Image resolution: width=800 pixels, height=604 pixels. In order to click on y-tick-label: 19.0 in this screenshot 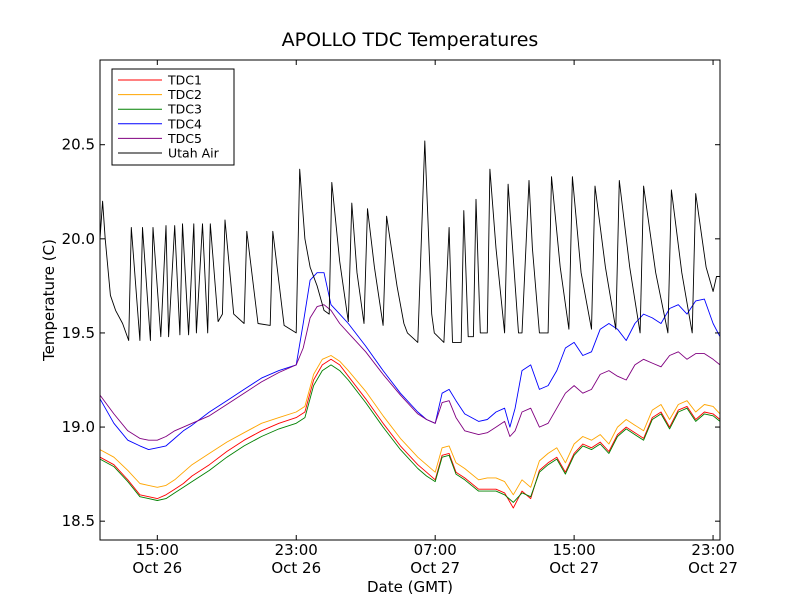, I will do `click(78, 427)`.